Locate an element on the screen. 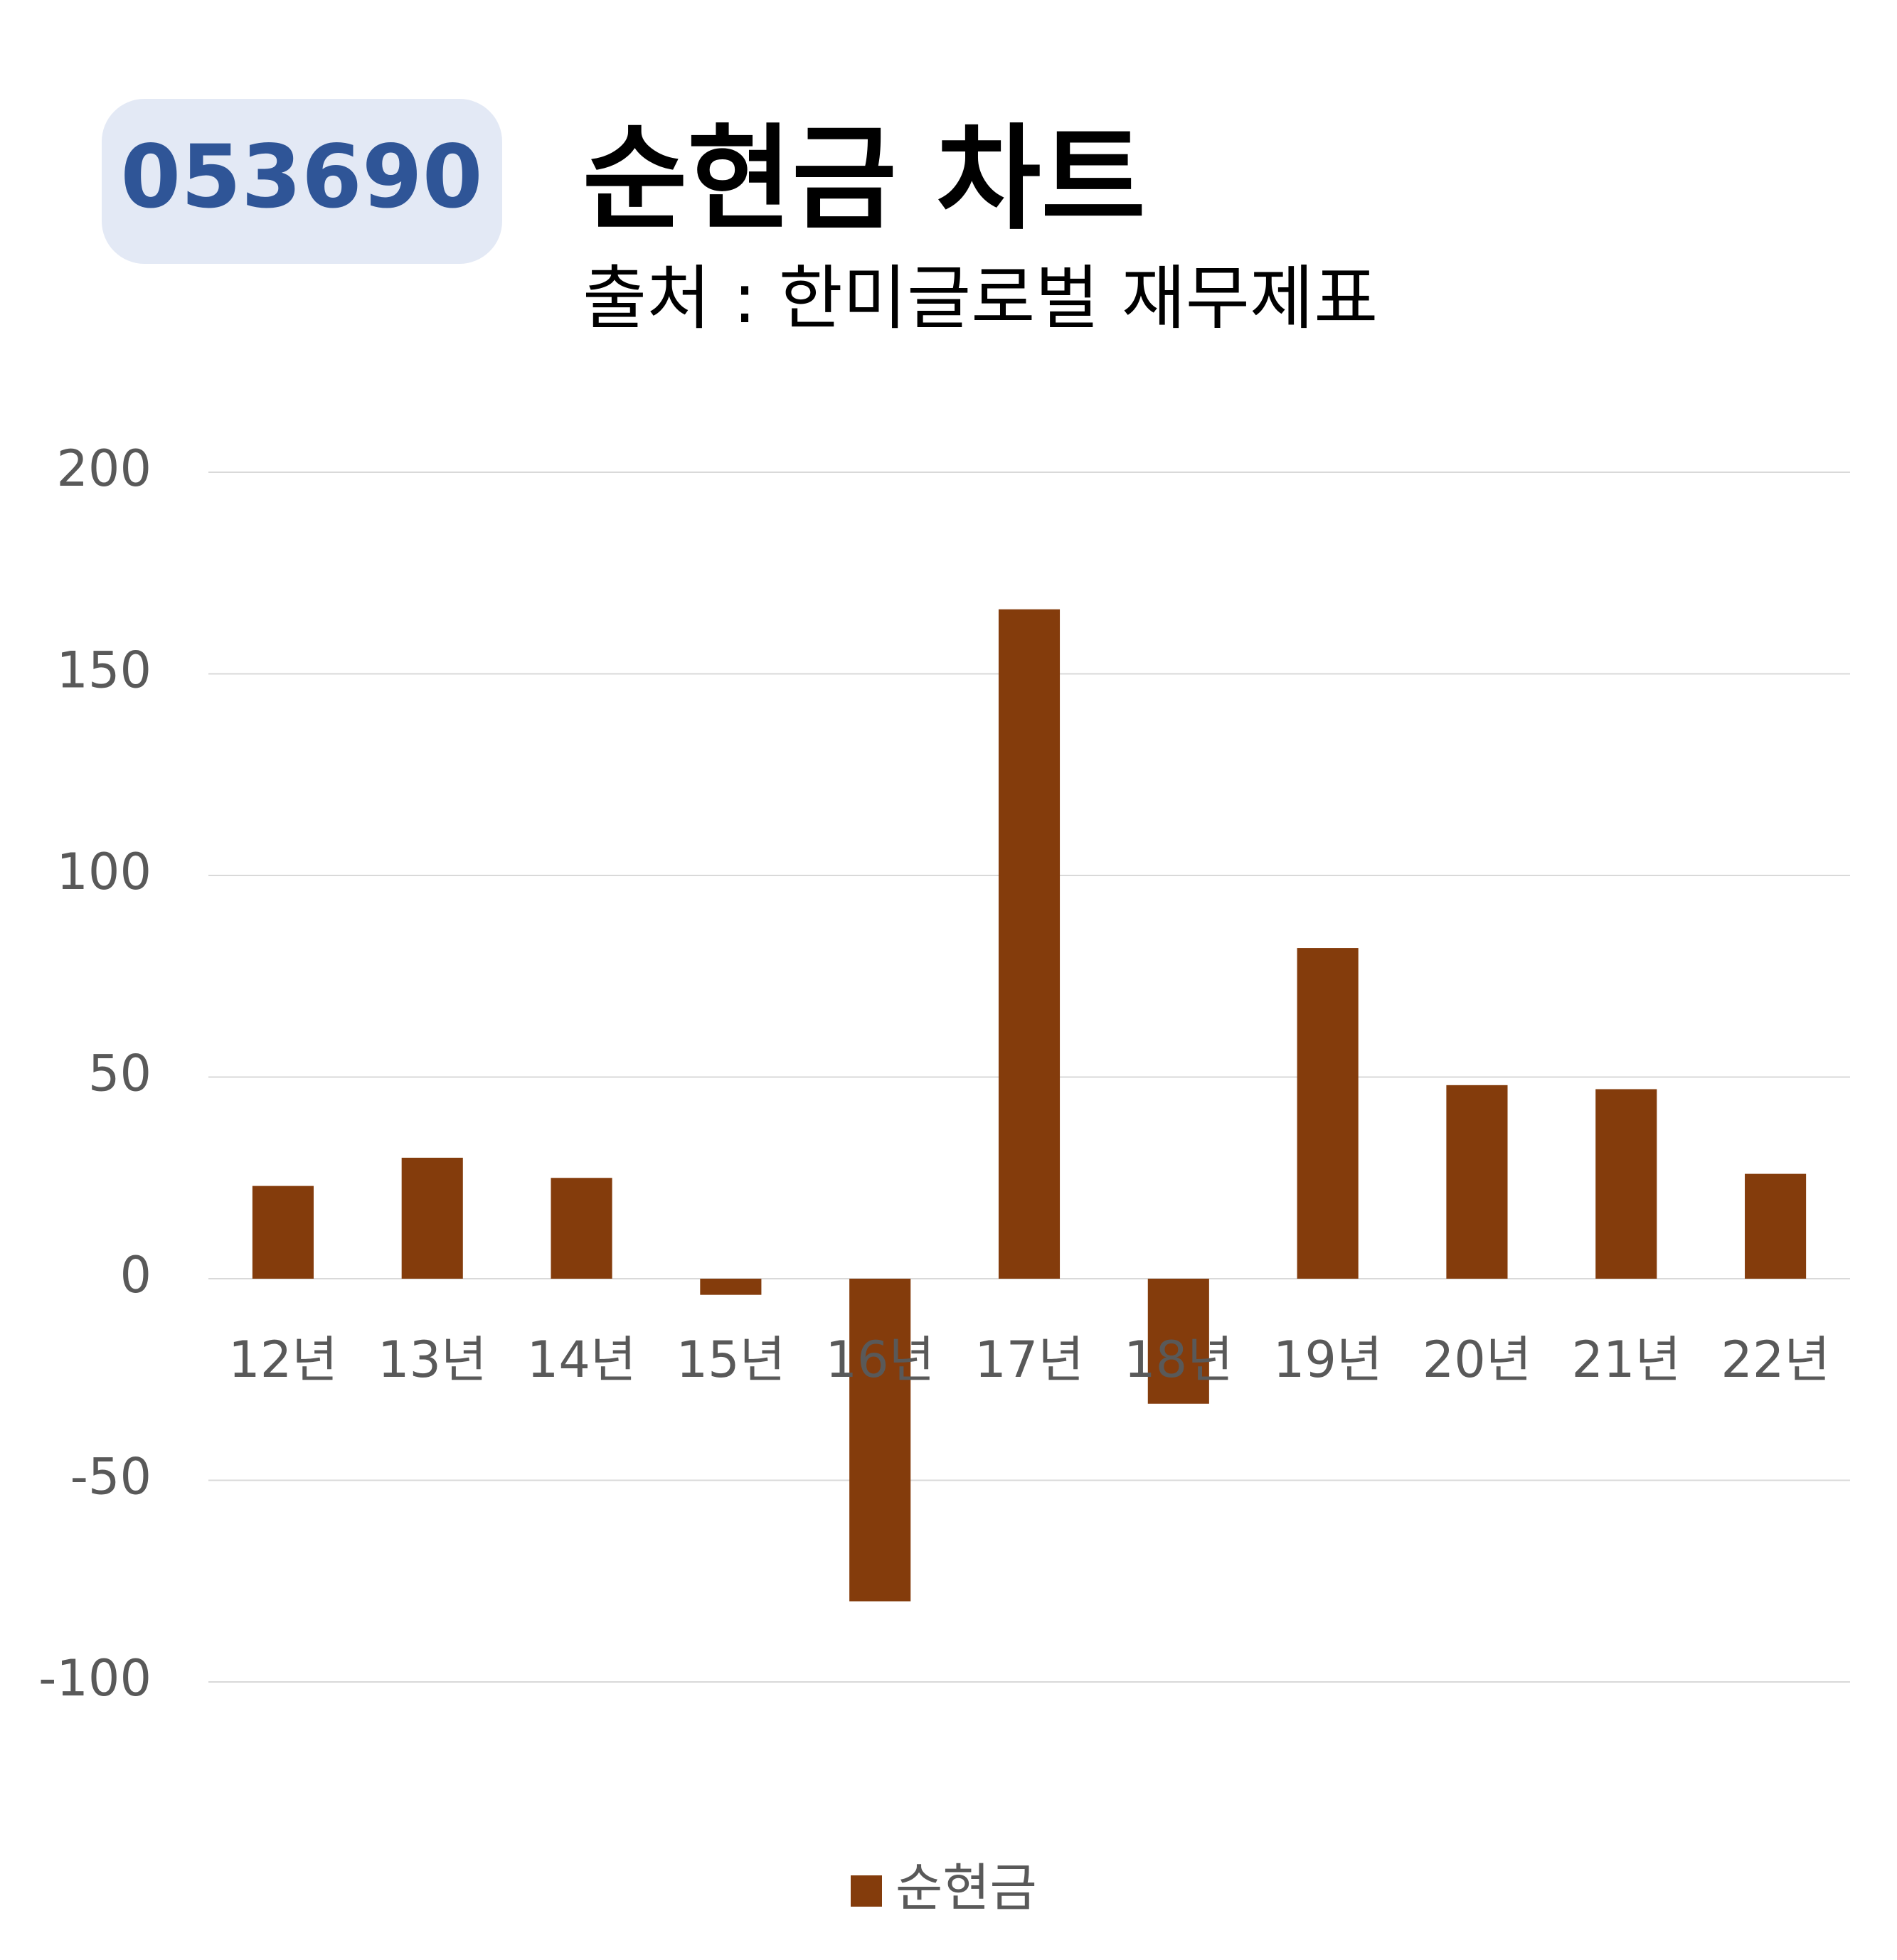  x-tick-label: 17년 is located at coordinates (1028, 1360).